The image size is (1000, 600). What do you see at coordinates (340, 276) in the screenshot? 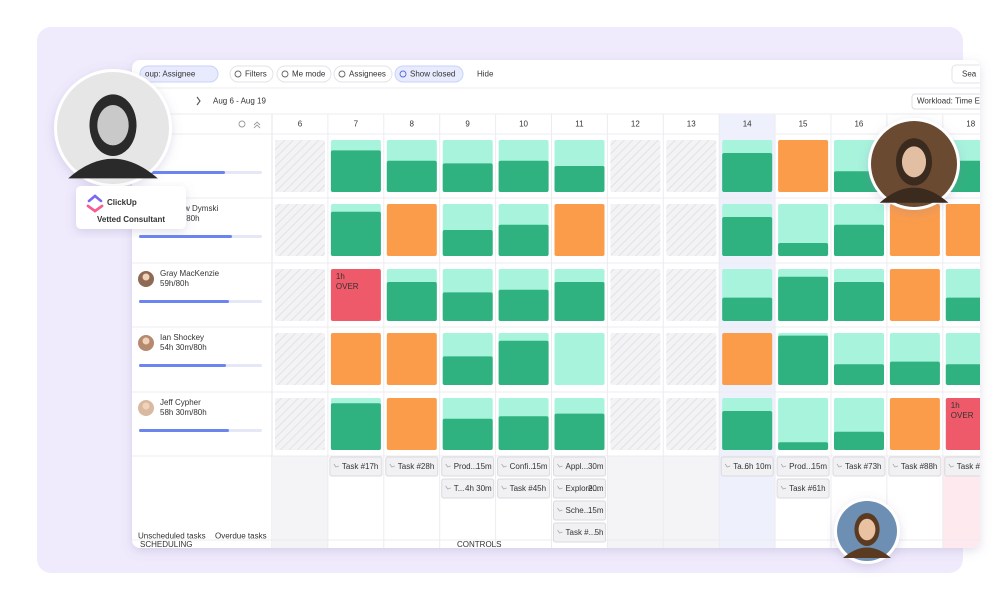
I see `over-hours: 1h` at bounding box center [340, 276].